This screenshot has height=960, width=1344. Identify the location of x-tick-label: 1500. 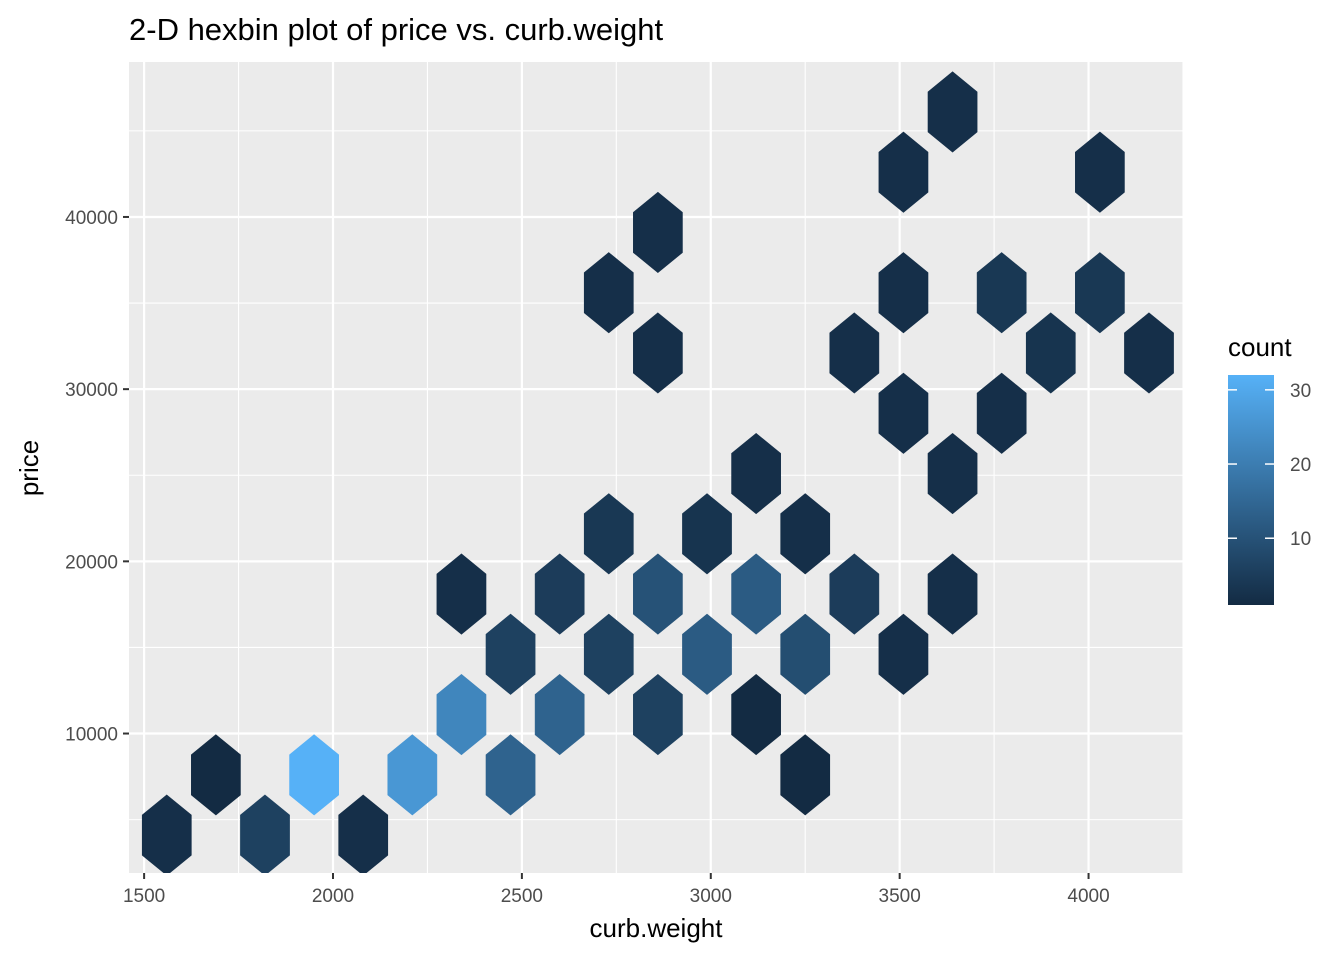
(144, 896).